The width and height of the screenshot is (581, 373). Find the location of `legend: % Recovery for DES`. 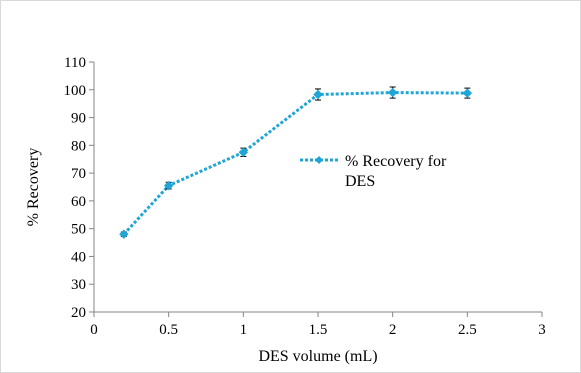

legend: % Recovery for DES is located at coordinates (373, 171).